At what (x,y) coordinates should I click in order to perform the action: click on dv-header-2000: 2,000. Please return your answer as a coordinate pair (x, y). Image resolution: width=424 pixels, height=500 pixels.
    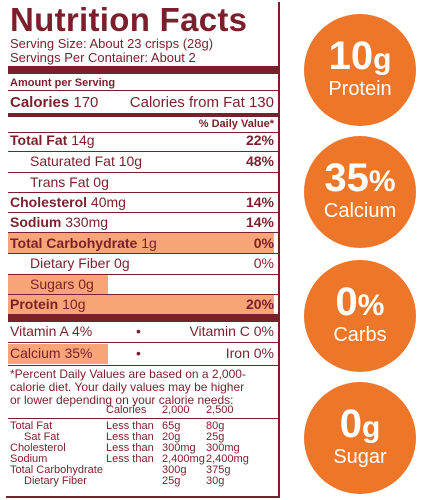
    Looking at the image, I should click on (176, 410).